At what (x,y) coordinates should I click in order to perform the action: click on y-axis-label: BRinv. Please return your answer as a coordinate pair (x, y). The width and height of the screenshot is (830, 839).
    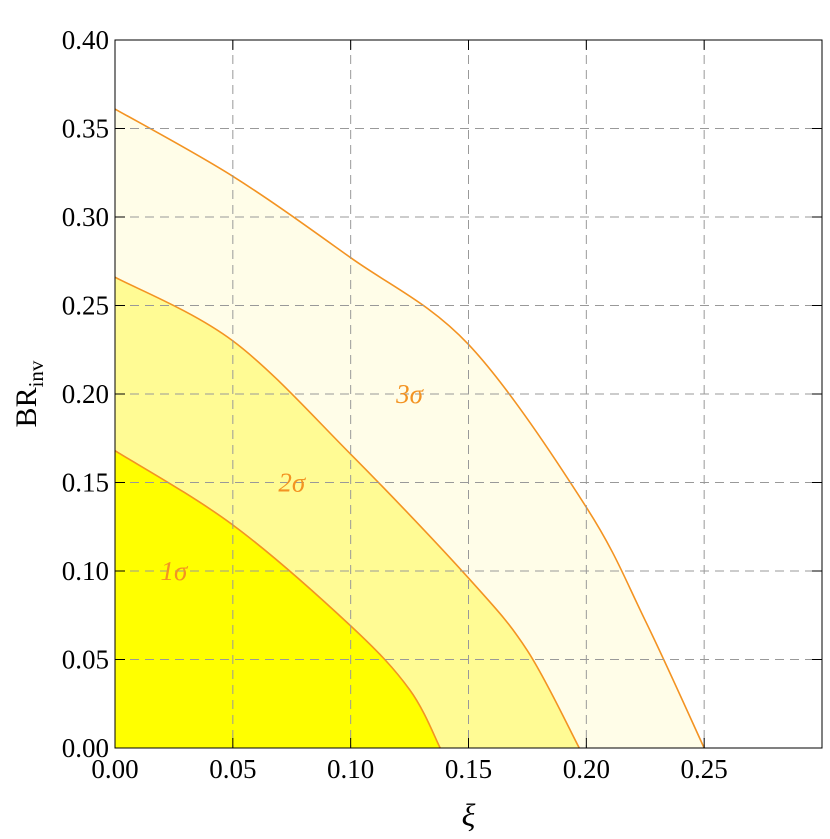
    Looking at the image, I should click on (29, 393).